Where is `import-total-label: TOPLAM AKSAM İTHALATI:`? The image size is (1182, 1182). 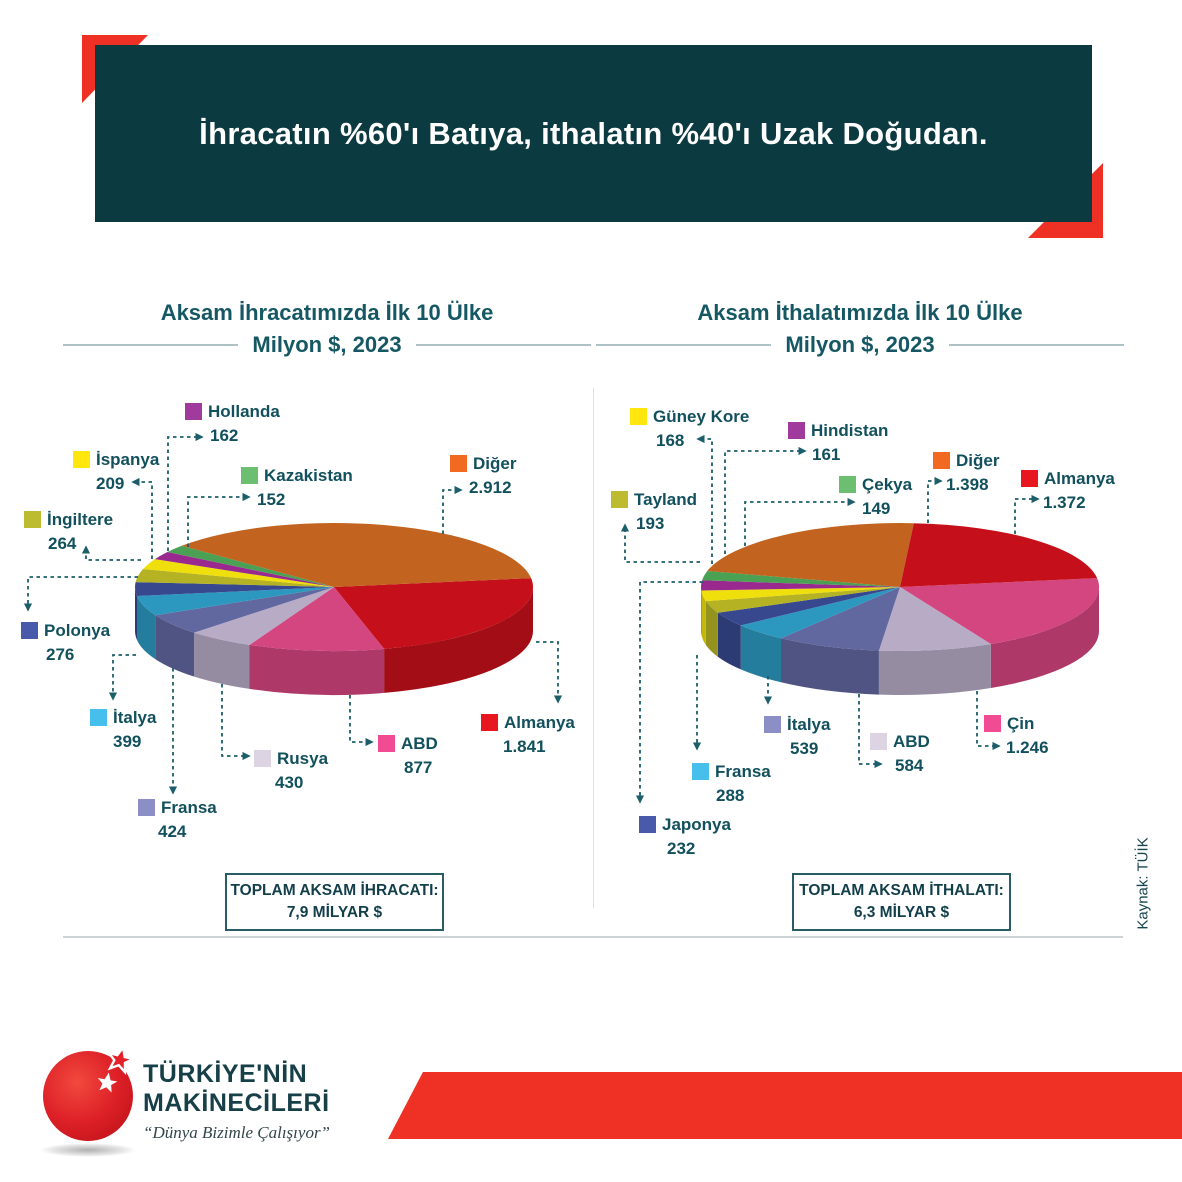 import-total-label: TOPLAM AKSAM İTHALATI: is located at coordinates (901, 890).